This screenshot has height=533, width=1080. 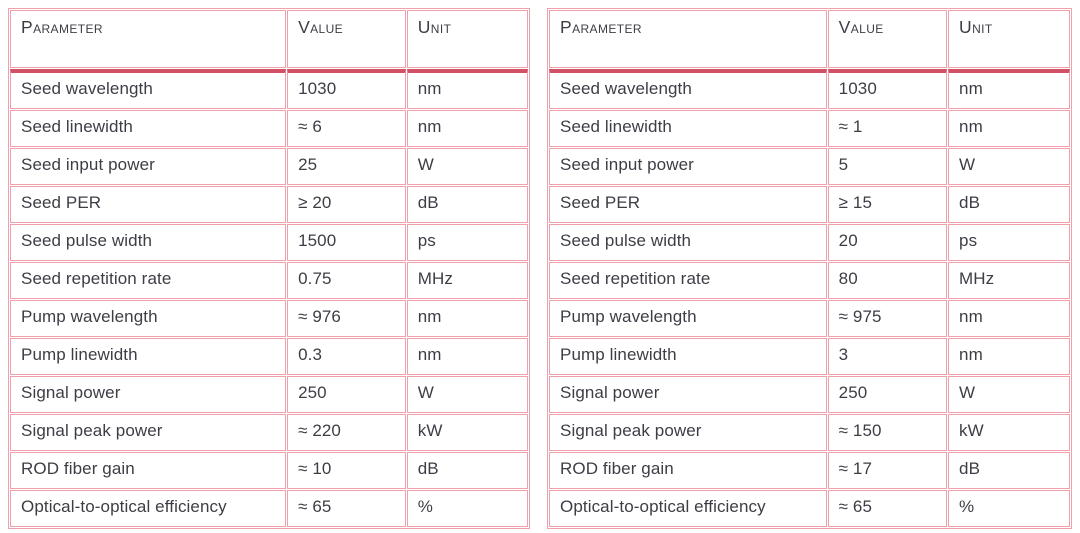 I want to click on cell-parameter: Seed PER, so click(x=148, y=204).